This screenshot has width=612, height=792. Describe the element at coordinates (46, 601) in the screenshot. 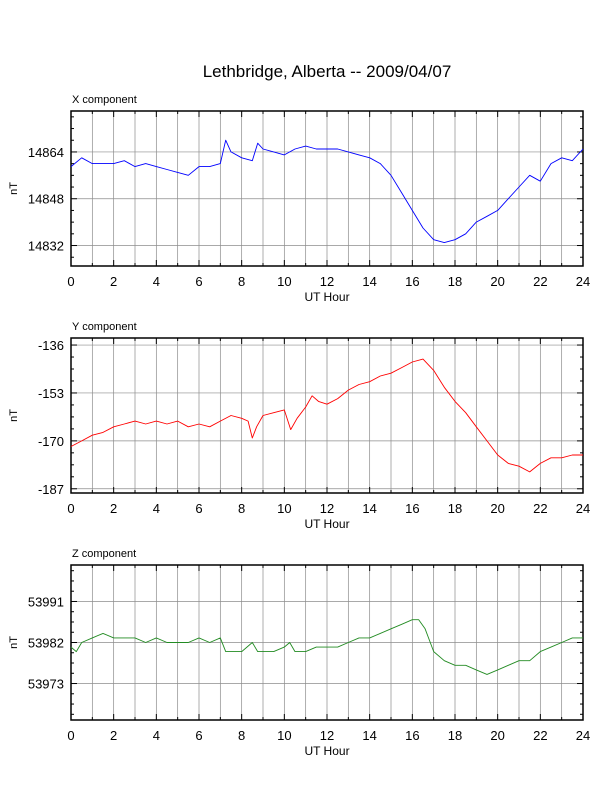

I see `y-tick-label: 53991` at that location.